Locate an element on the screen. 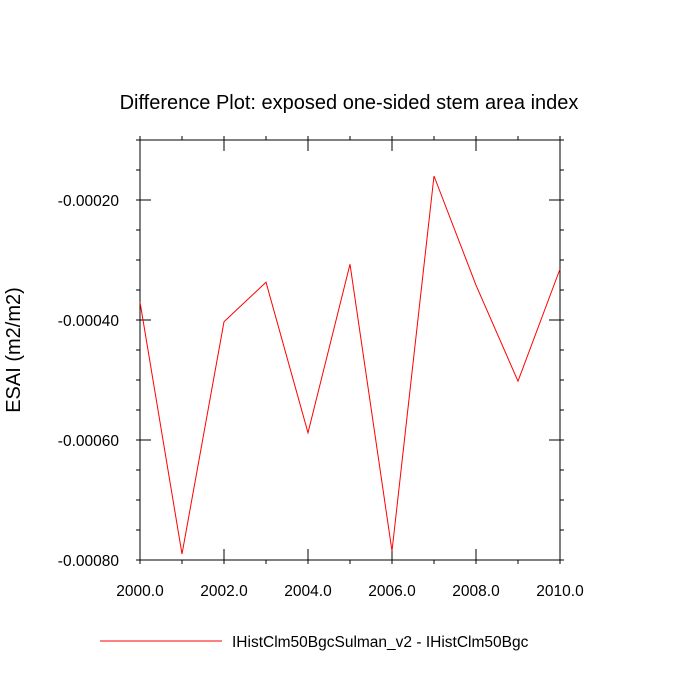 The image size is (700, 700). y-tick-label: -0.00040 is located at coordinates (89, 321).